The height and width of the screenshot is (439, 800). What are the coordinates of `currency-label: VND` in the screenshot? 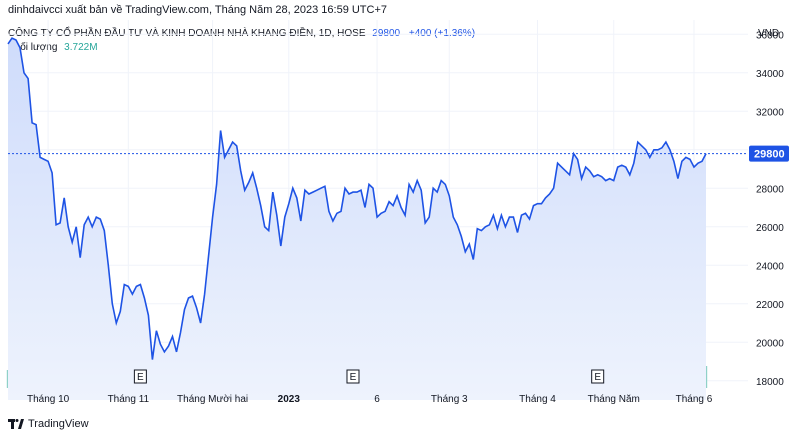 It's located at (769, 33).